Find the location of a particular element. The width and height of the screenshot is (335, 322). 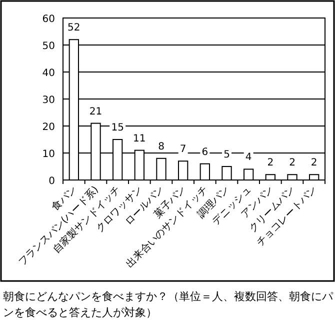

data-label: 15 is located at coordinates (117, 128).